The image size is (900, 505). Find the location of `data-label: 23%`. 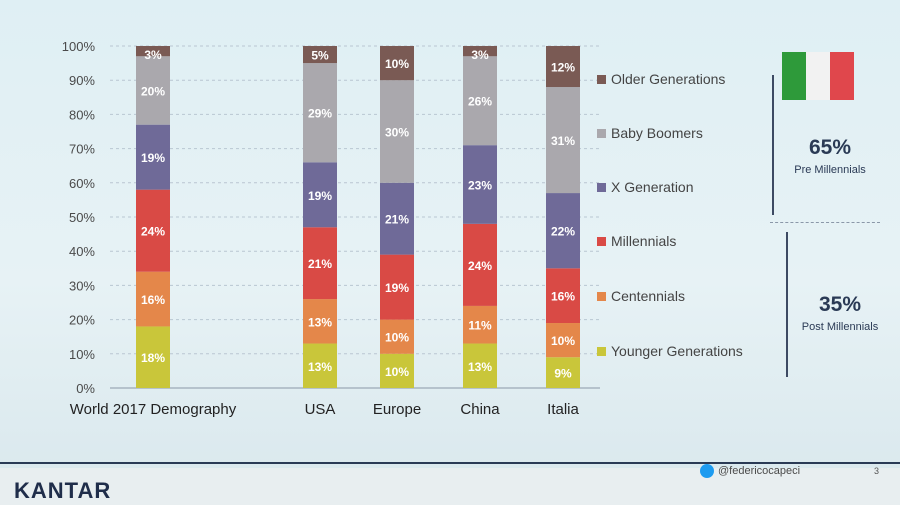

data-label: 23% is located at coordinates (480, 186).